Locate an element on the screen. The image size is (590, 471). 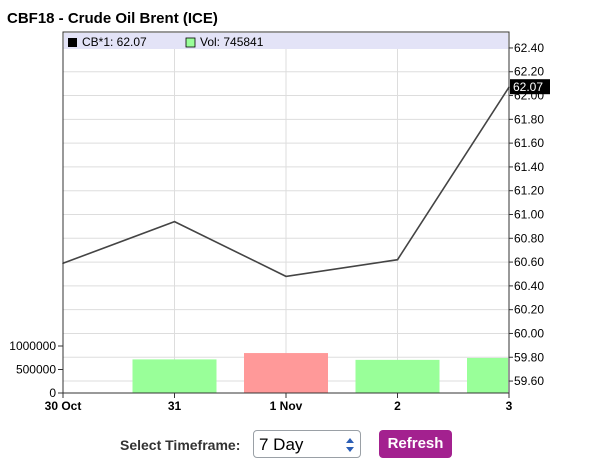
price-tick-label: 61.20 is located at coordinates (529, 191).